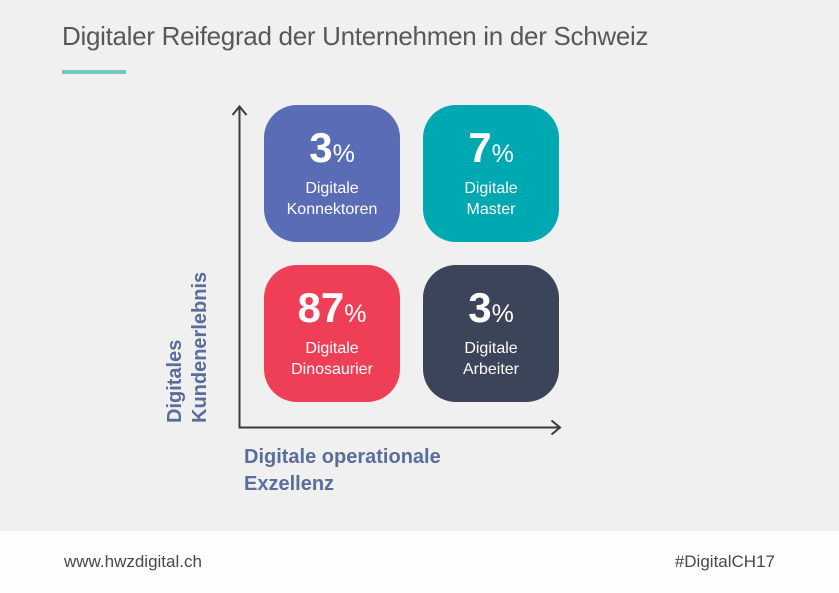 This screenshot has height=593, width=839. Describe the element at coordinates (133, 561) in the screenshot. I see `footer-website: www.hwzdigital.ch` at that location.